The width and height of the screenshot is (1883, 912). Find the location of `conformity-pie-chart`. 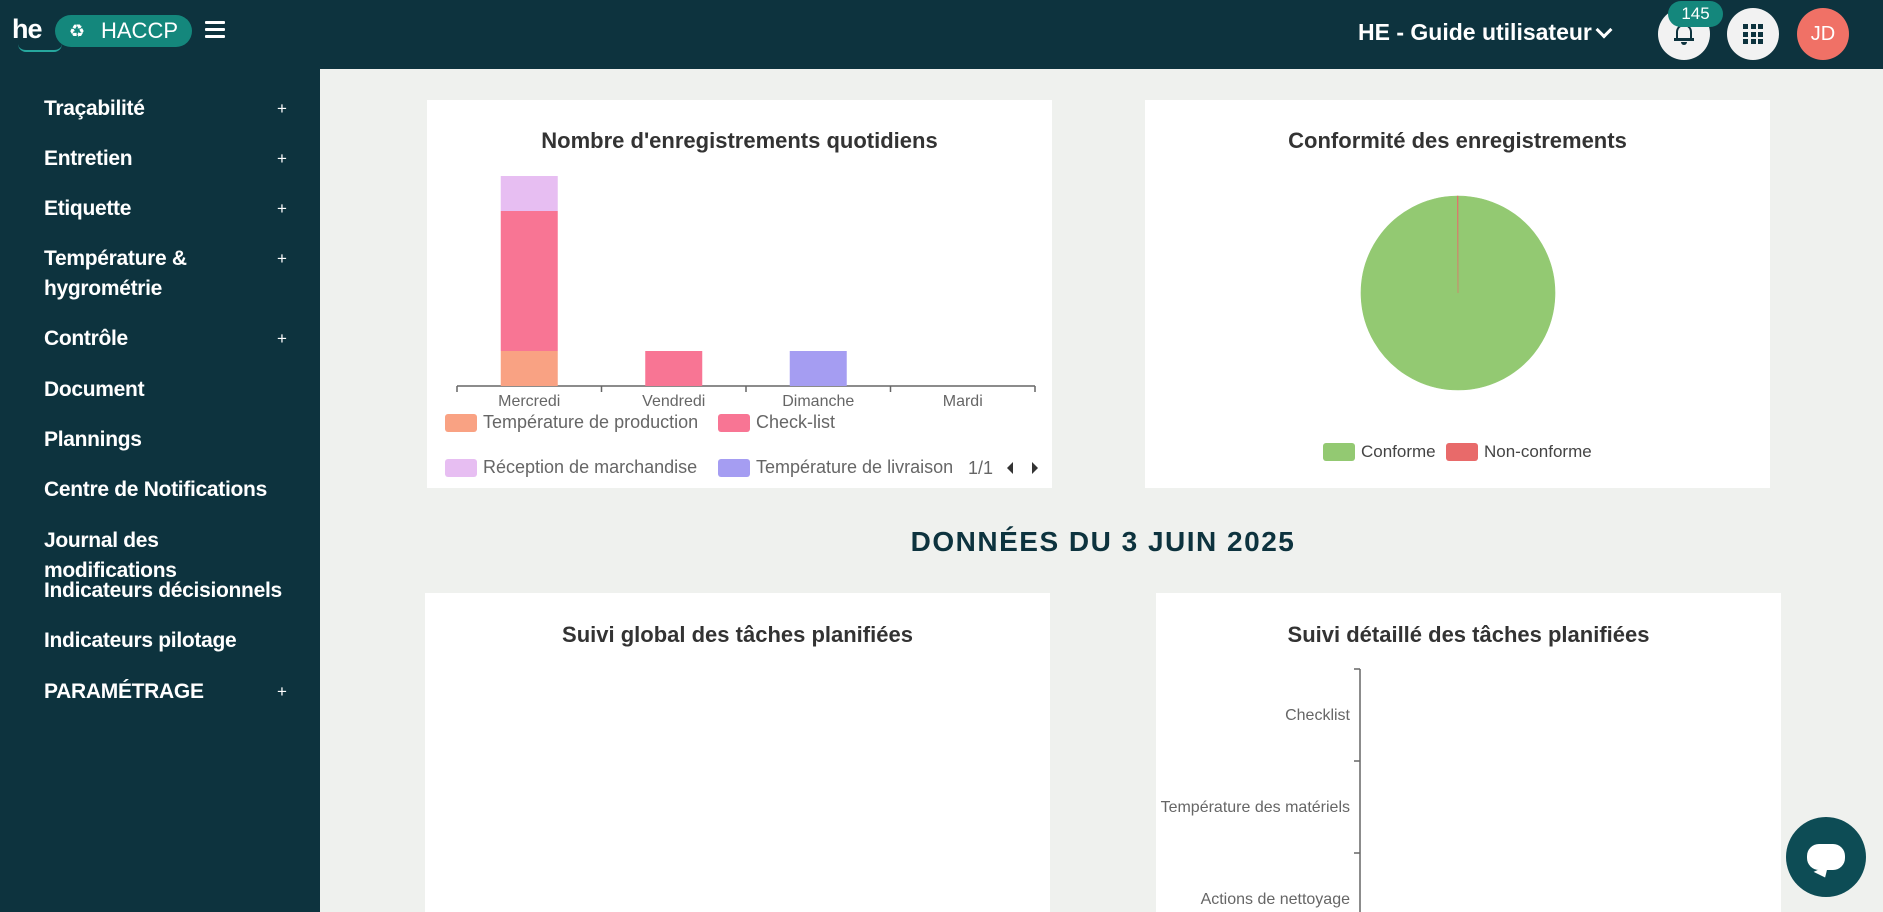

conformity-pie-chart is located at coordinates (1458, 293).